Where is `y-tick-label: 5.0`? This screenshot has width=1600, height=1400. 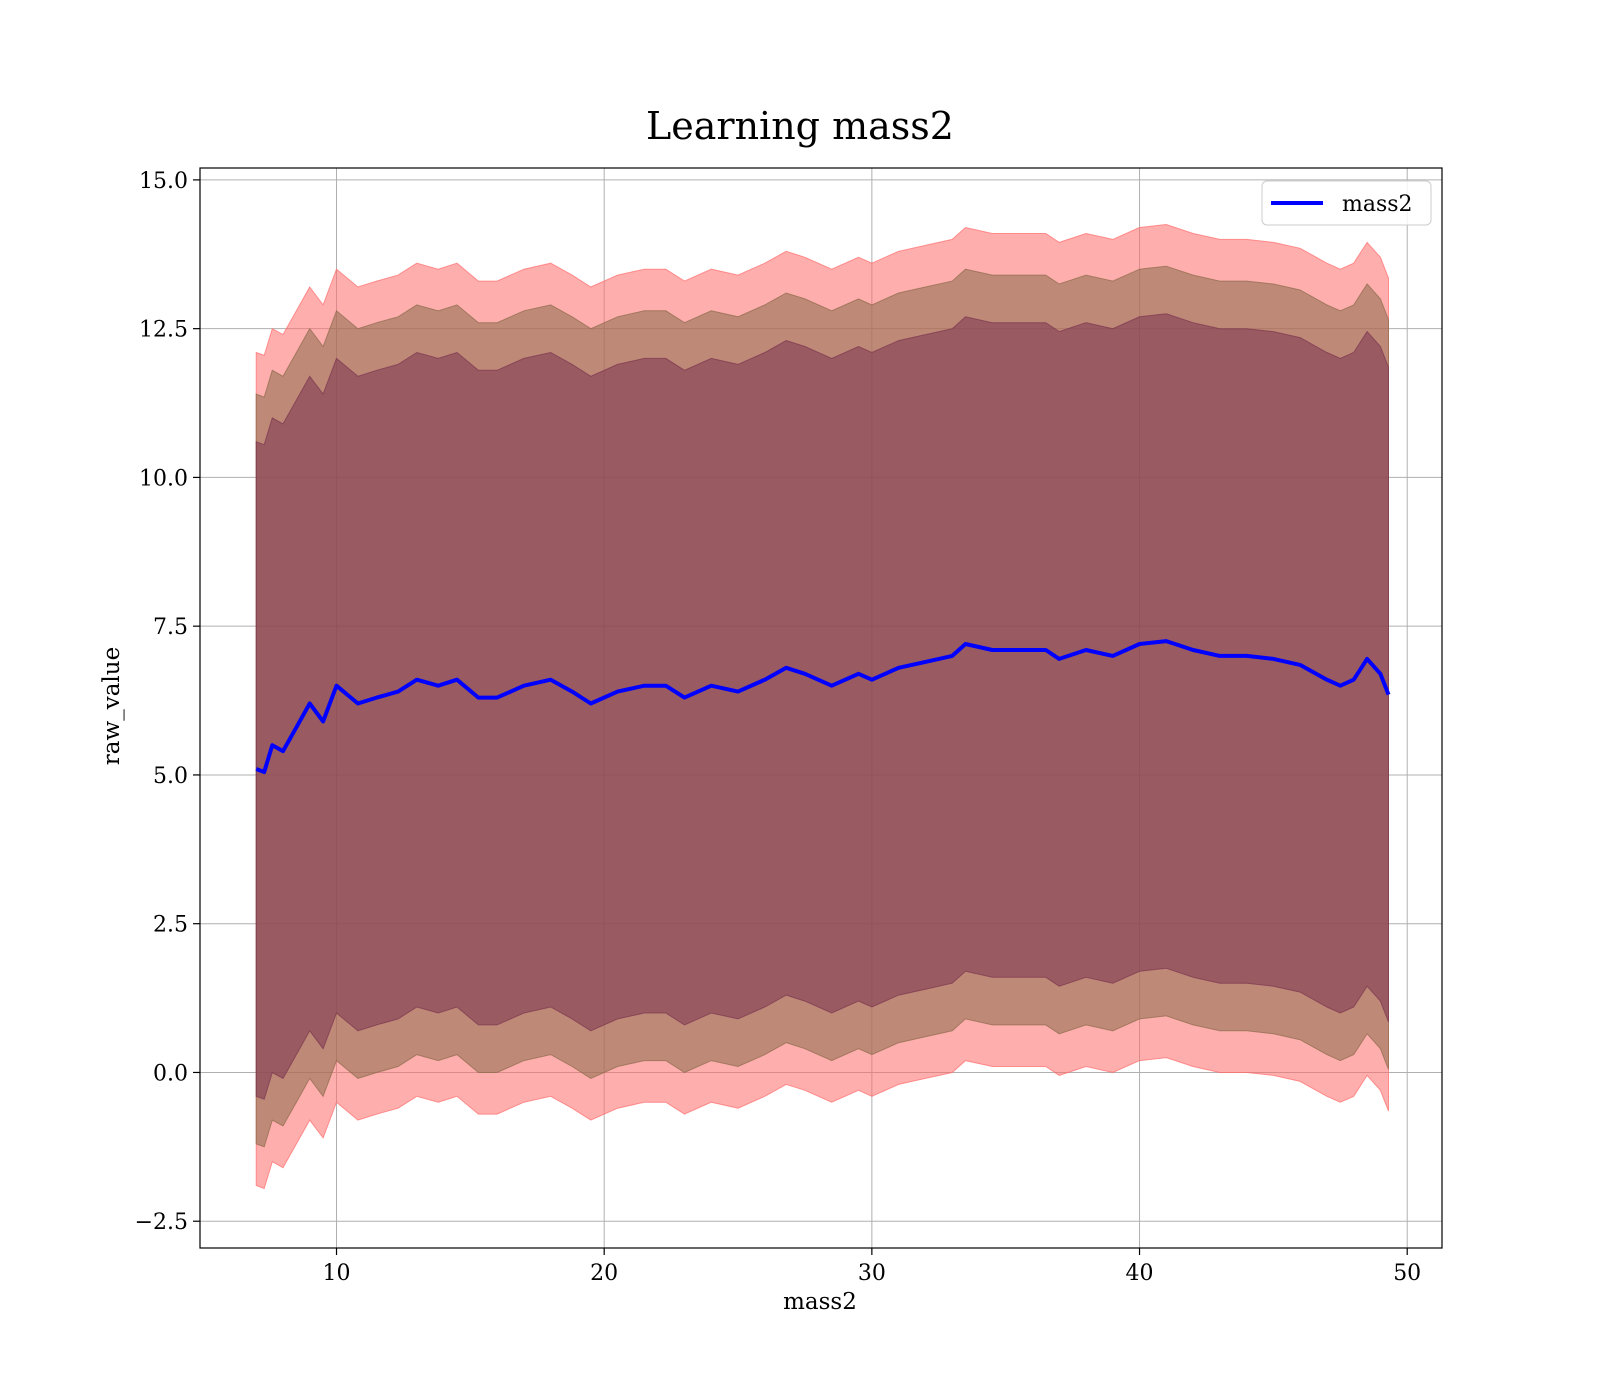 y-tick-label: 5.0 is located at coordinates (170, 776).